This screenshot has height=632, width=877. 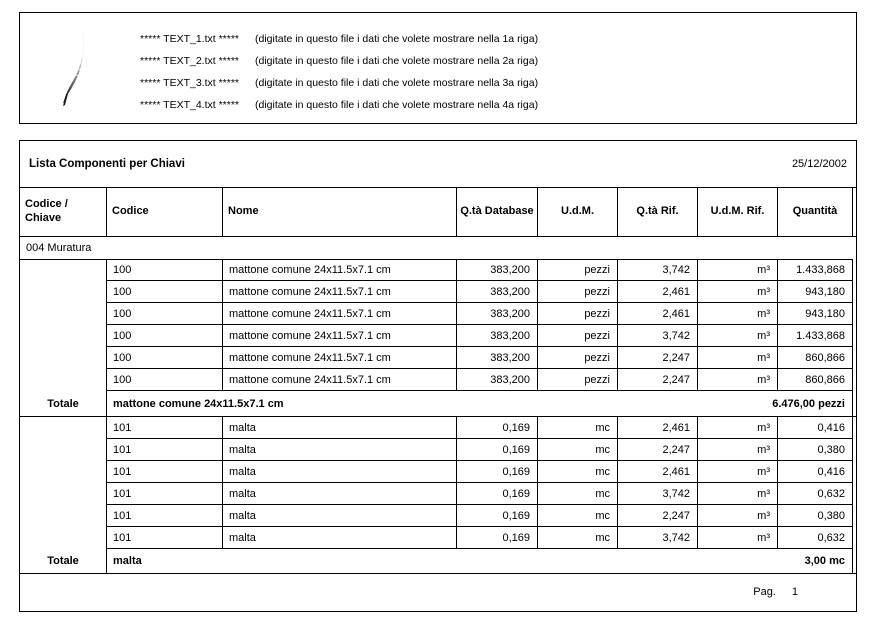 What do you see at coordinates (190, 61) in the screenshot?
I see `text-file-name: ***** TEXT_2.txt *****` at bounding box center [190, 61].